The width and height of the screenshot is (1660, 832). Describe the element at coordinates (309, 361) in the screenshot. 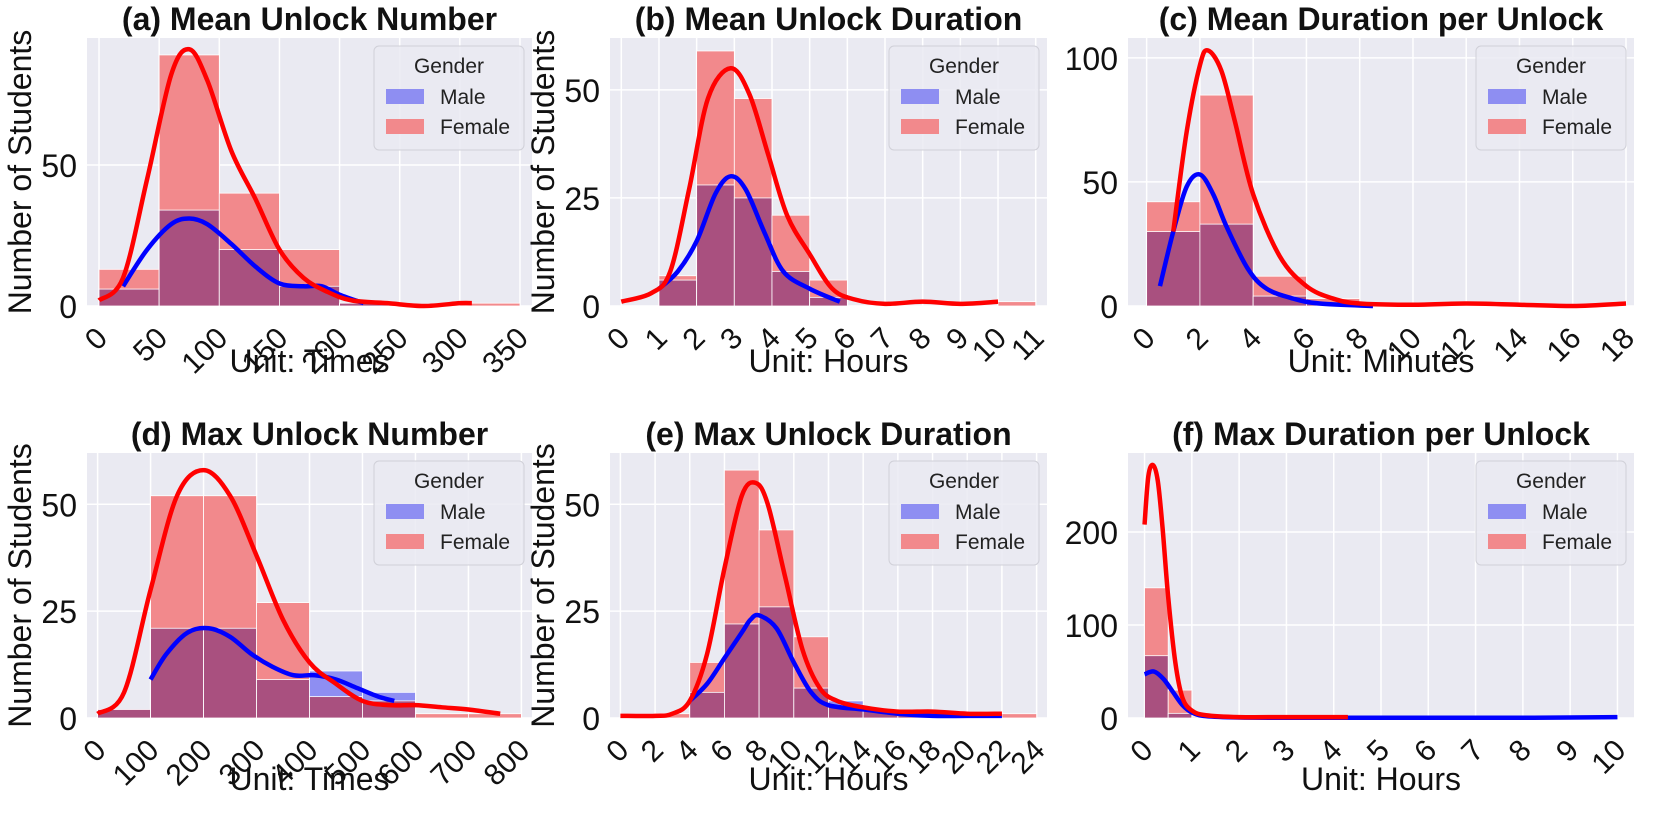

I see `x-axis-label: Unit: Times` at that location.